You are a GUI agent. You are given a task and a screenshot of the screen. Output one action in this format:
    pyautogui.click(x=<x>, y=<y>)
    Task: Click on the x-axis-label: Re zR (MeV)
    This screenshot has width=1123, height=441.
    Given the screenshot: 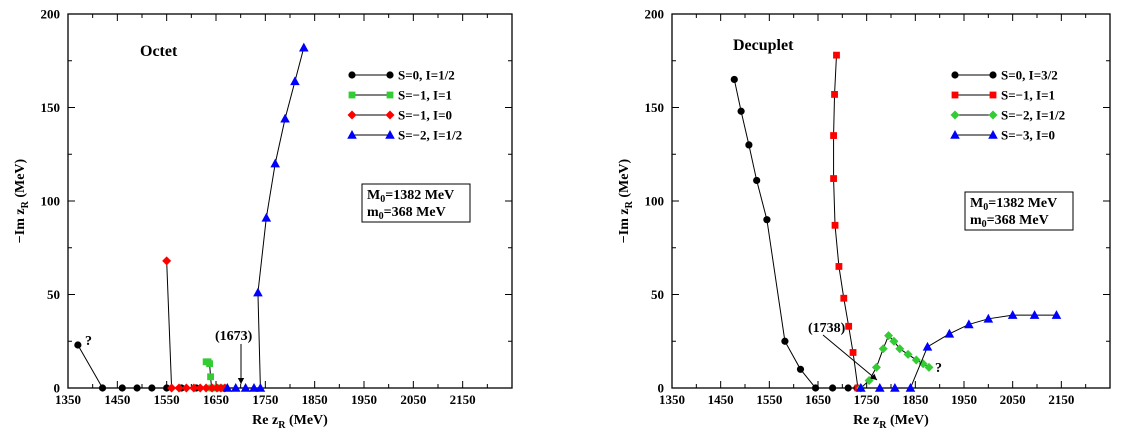 What is the action you would take?
    pyautogui.click(x=290, y=422)
    